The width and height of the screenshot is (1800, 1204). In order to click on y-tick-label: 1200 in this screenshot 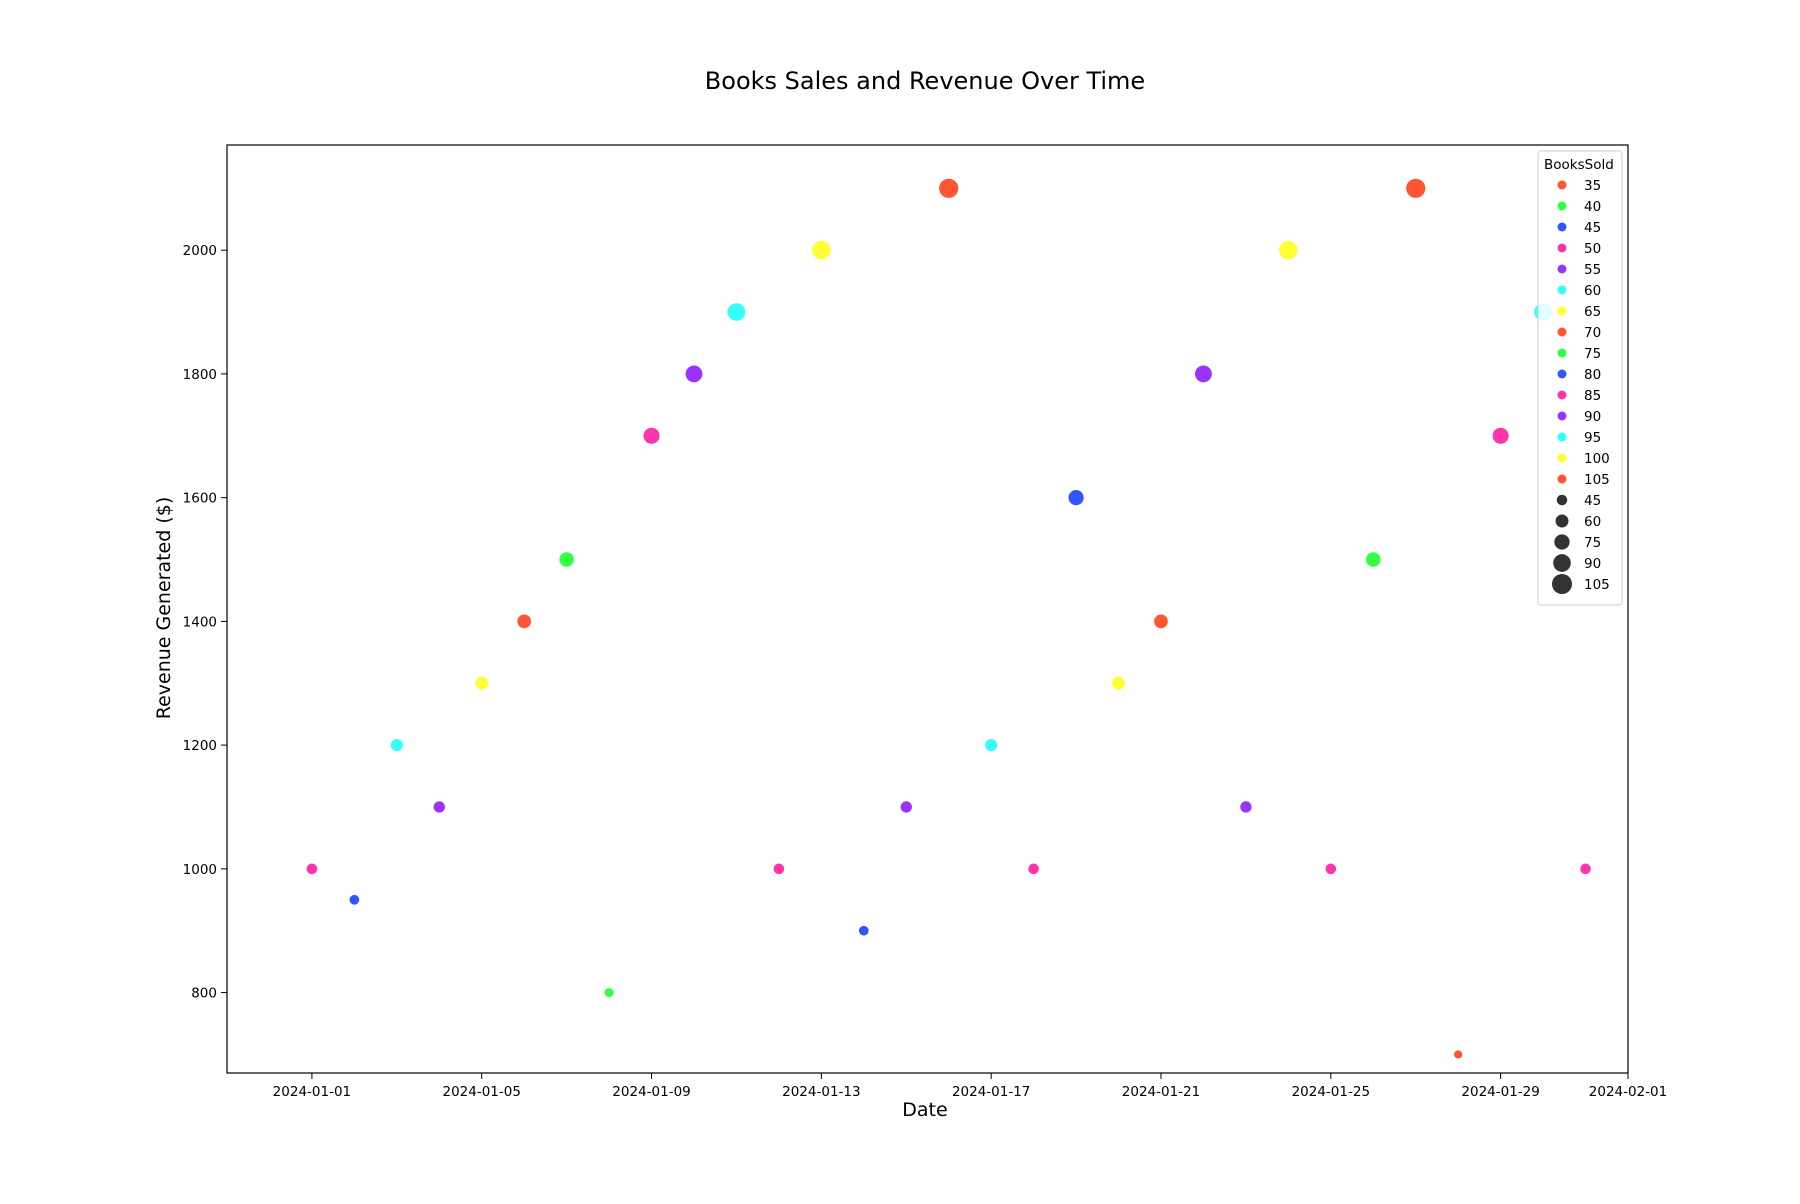, I will do `click(200, 746)`.